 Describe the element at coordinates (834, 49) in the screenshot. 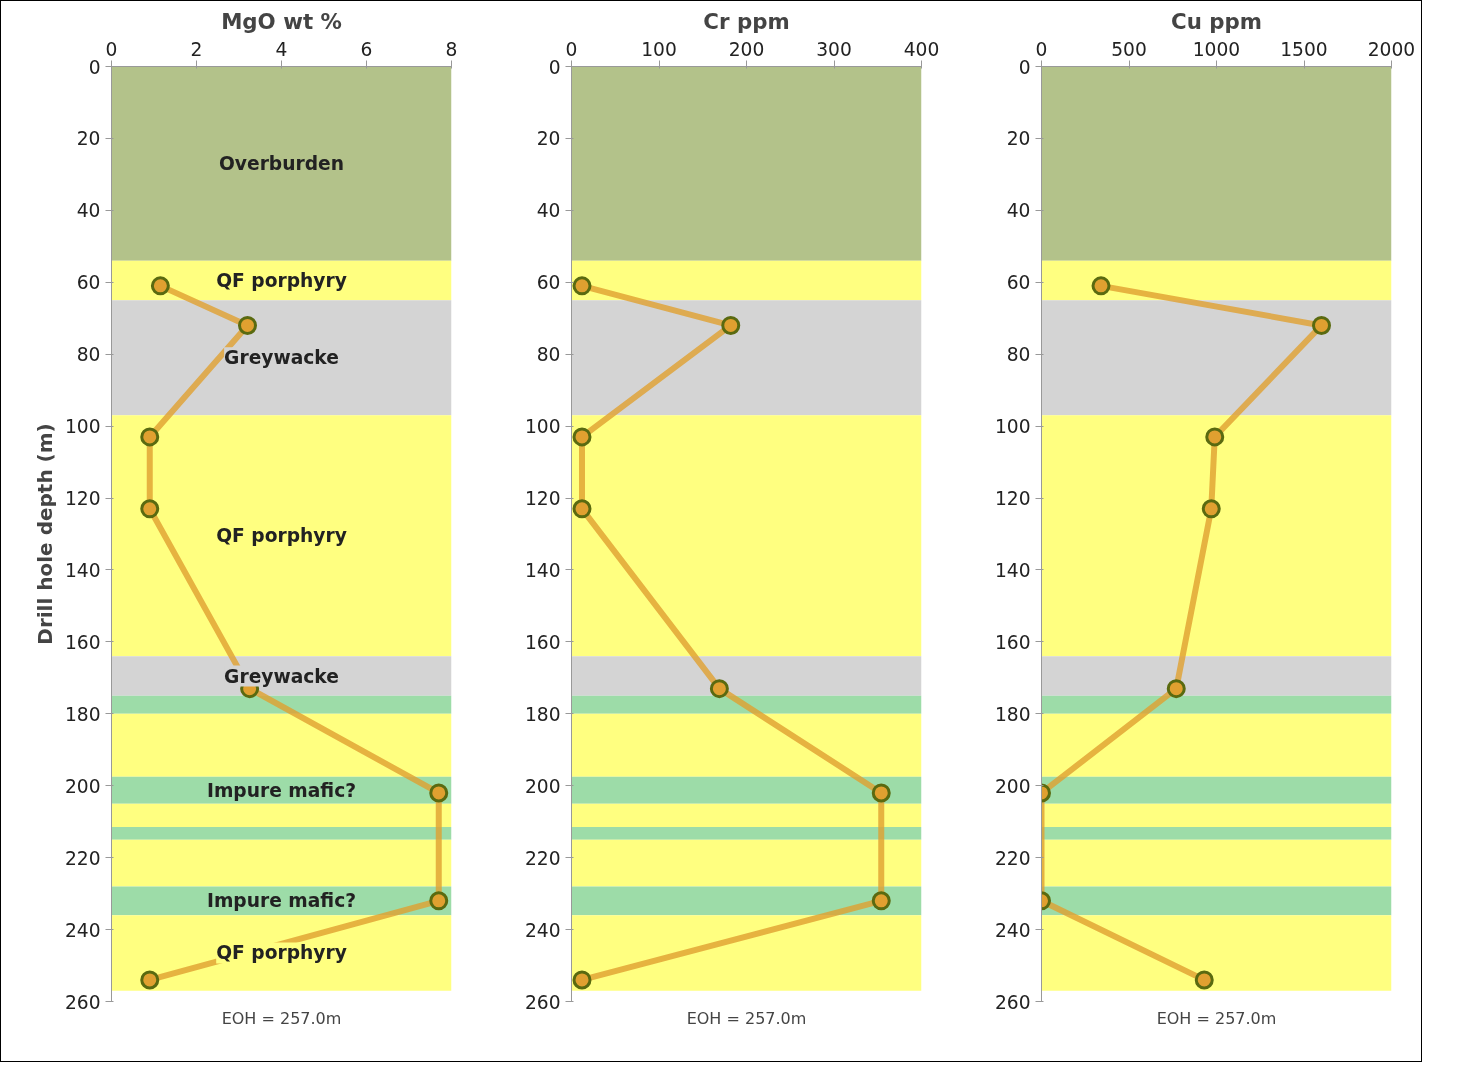

I see `x-tick-label: 300` at that location.